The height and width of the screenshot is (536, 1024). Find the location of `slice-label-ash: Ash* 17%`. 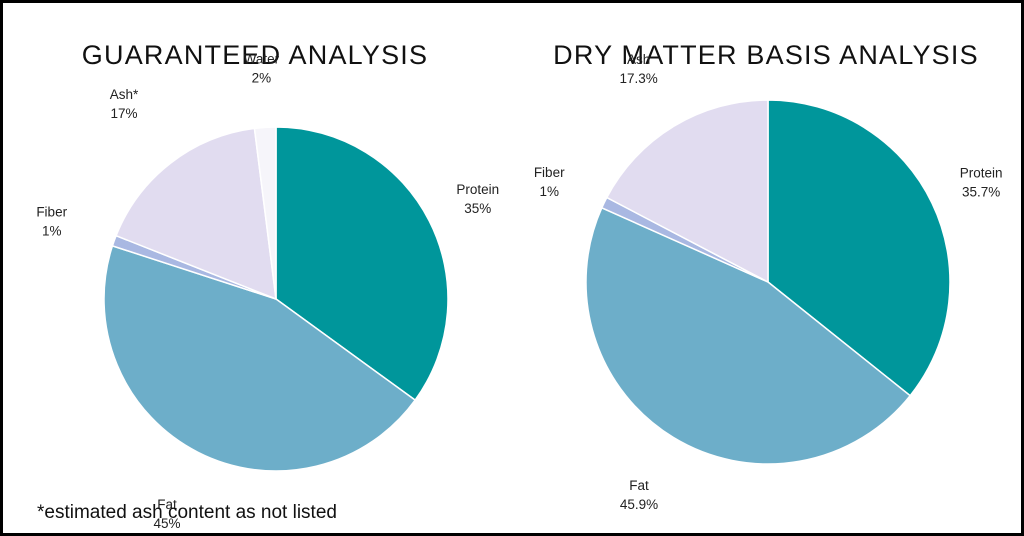

slice-label-ash: Ash* 17% is located at coordinates (124, 104).